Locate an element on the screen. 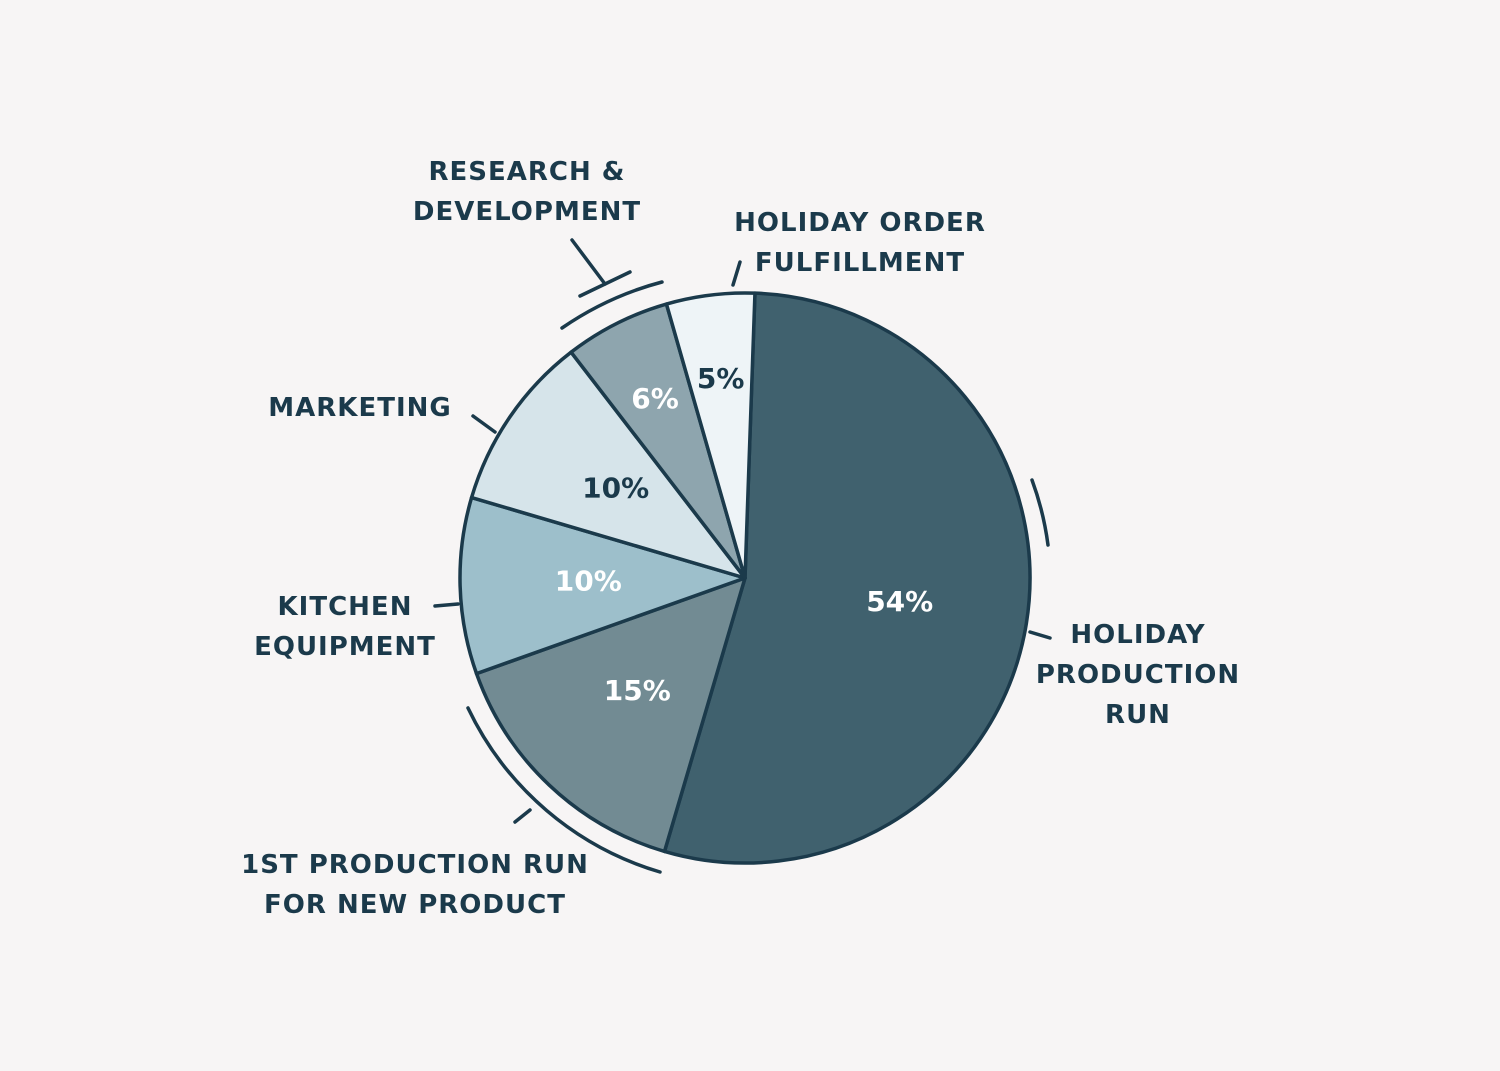 The height and width of the screenshot is (1071, 1500). value-label: 54% is located at coordinates (899, 601).